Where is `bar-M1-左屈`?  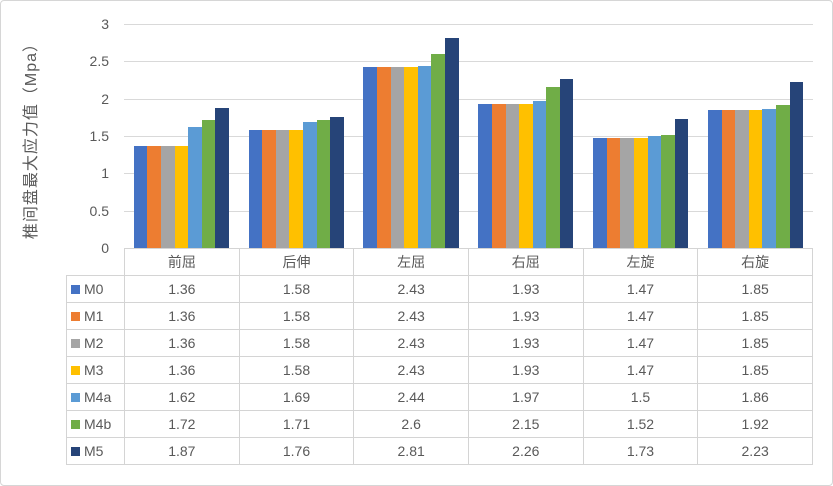
bar-M1-左屈 is located at coordinates (384, 157).